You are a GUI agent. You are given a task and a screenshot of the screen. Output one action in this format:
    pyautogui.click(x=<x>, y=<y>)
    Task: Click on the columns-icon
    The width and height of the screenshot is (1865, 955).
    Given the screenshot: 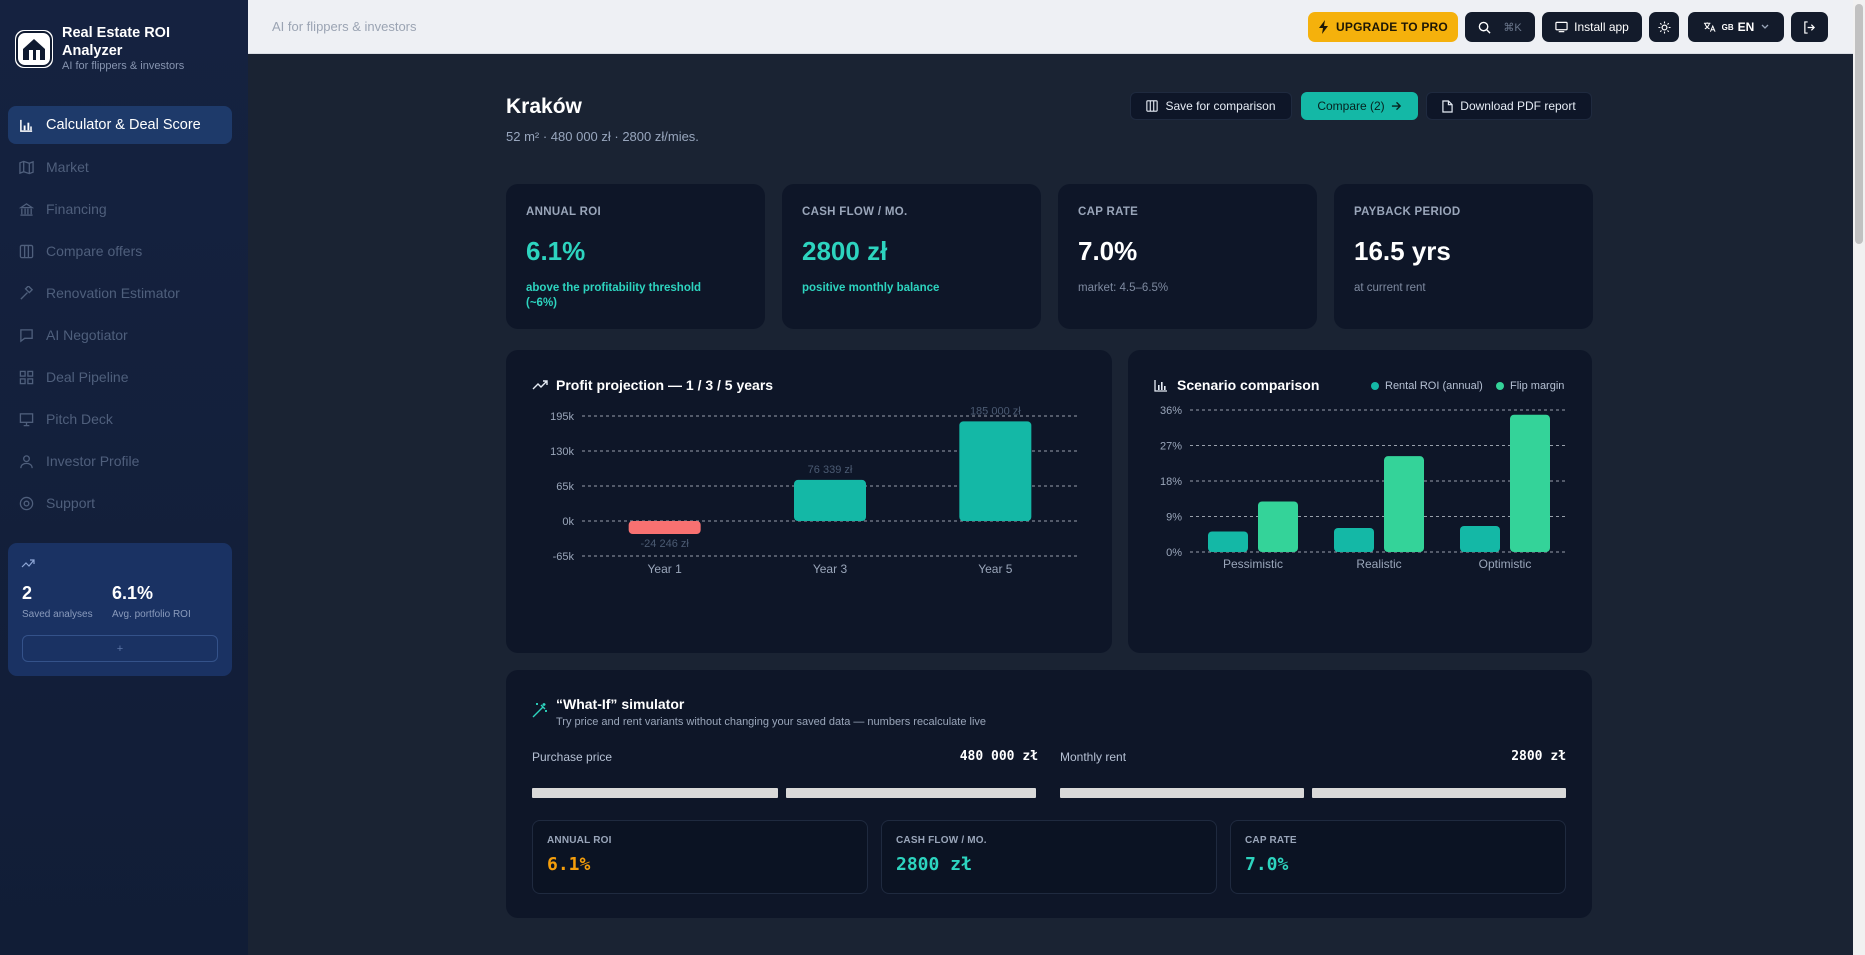 What is the action you would take?
    pyautogui.click(x=1152, y=106)
    